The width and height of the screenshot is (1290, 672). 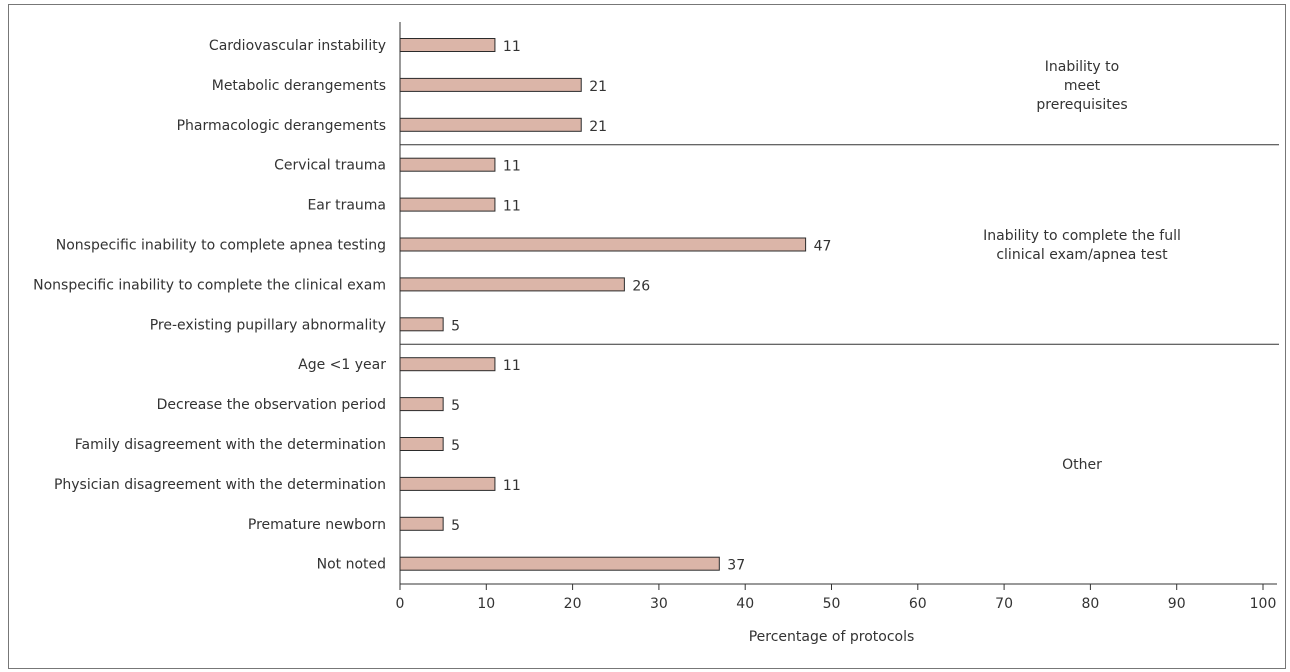 I want to click on x-tick-label: 50, so click(x=832, y=604).